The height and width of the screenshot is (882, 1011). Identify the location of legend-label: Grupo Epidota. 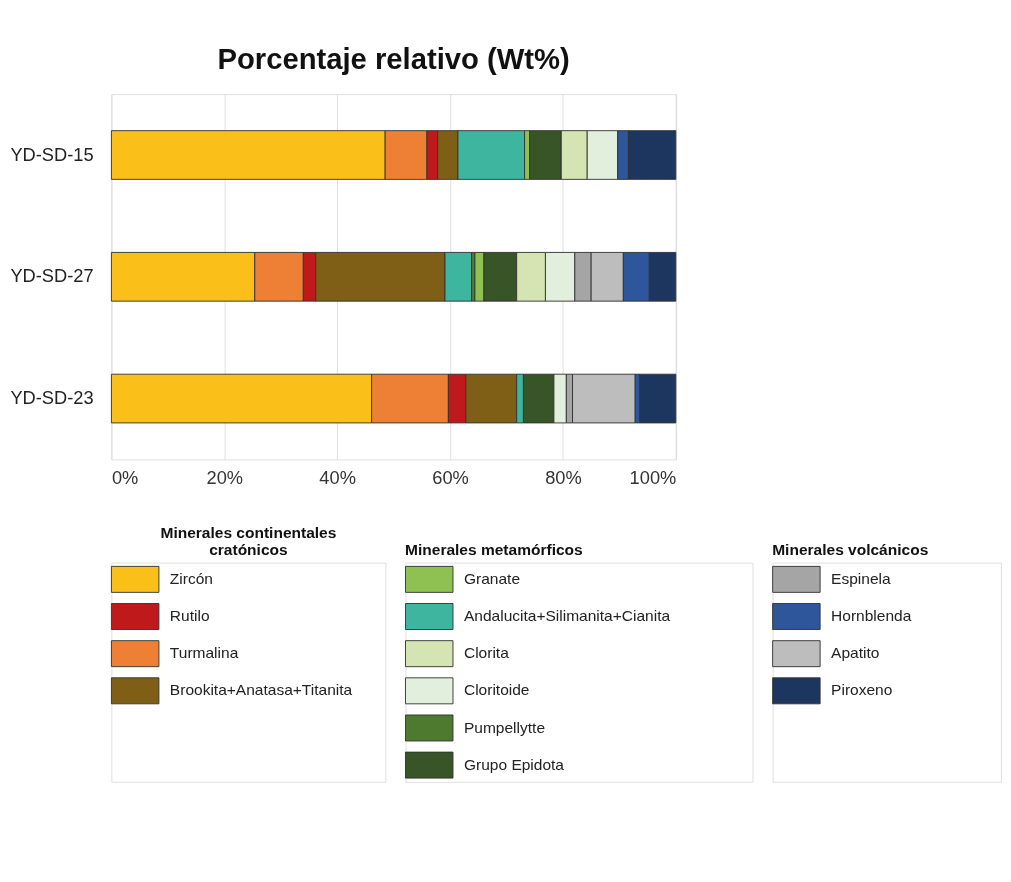
(514, 764).